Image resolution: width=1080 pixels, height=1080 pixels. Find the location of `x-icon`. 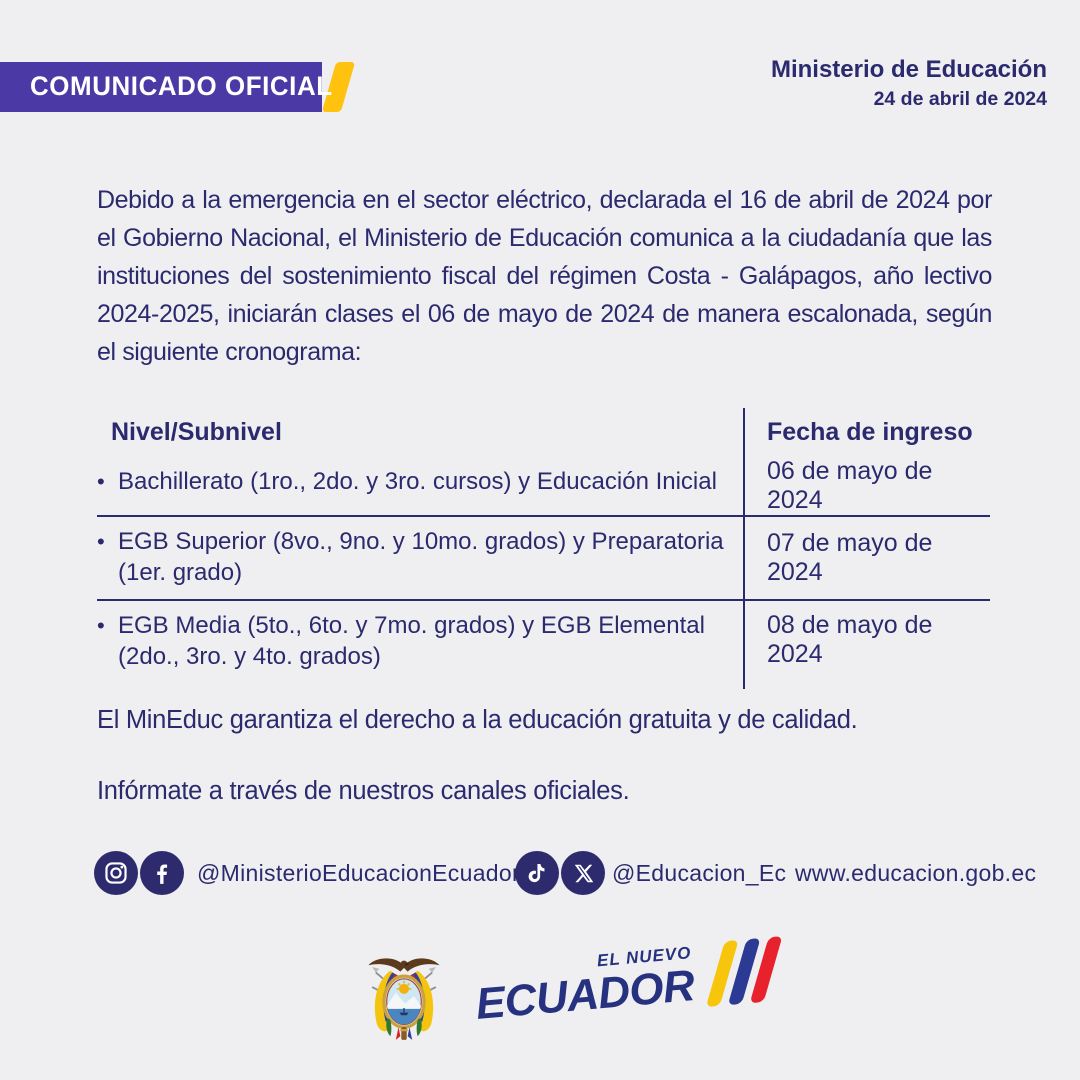

x-icon is located at coordinates (583, 873).